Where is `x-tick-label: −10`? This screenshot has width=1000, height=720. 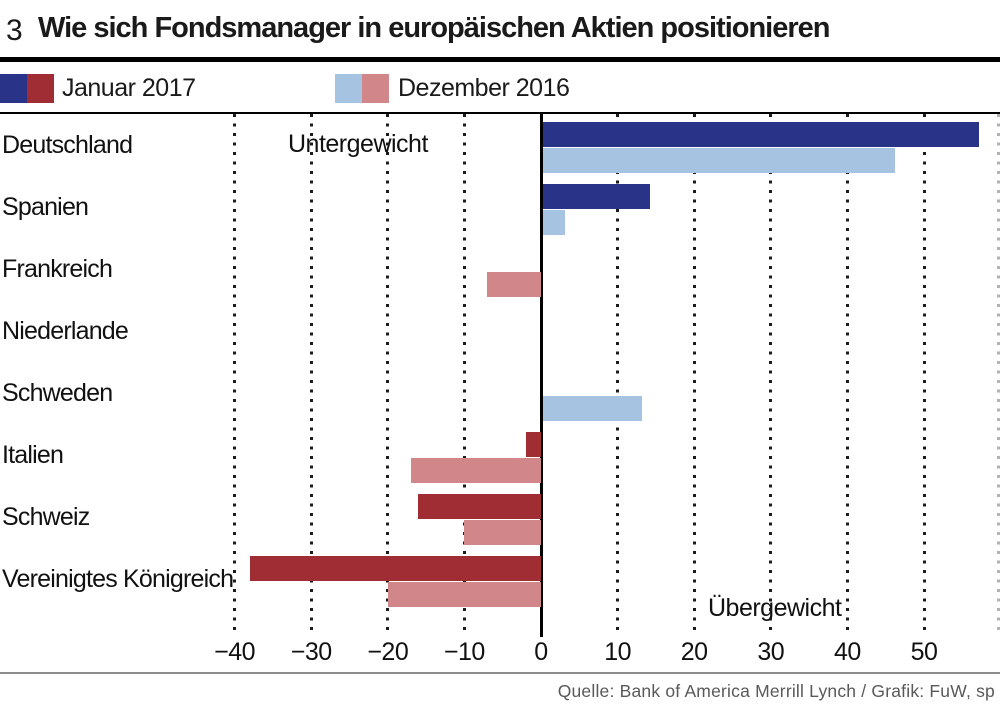 x-tick-label: −10 is located at coordinates (464, 652).